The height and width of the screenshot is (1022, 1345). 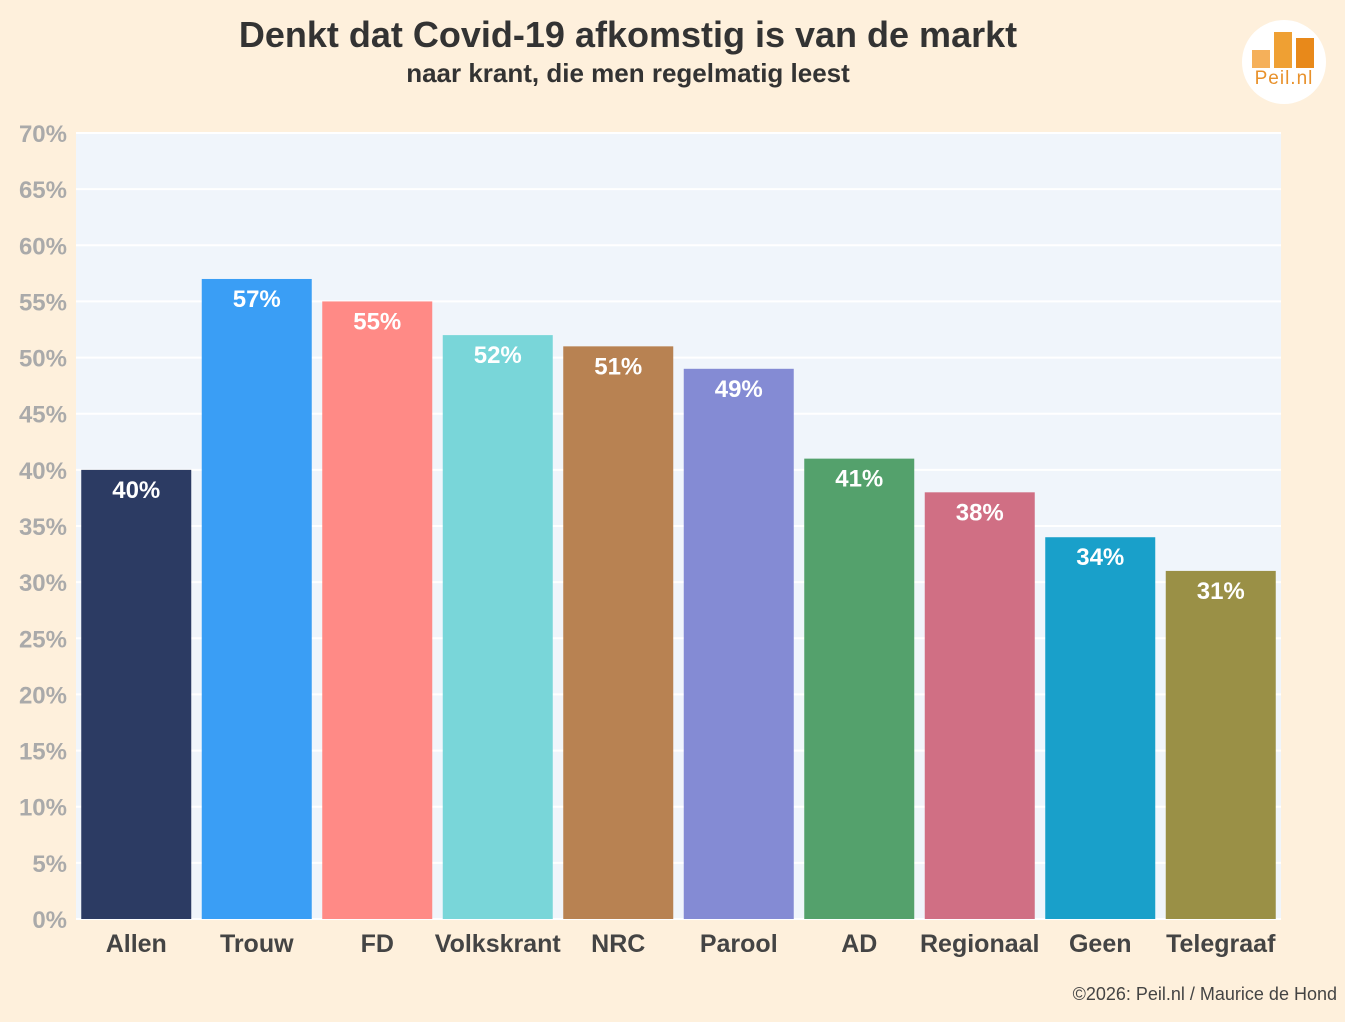 What do you see at coordinates (618, 944) in the screenshot?
I see `x-category-label: NRC` at bounding box center [618, 944].